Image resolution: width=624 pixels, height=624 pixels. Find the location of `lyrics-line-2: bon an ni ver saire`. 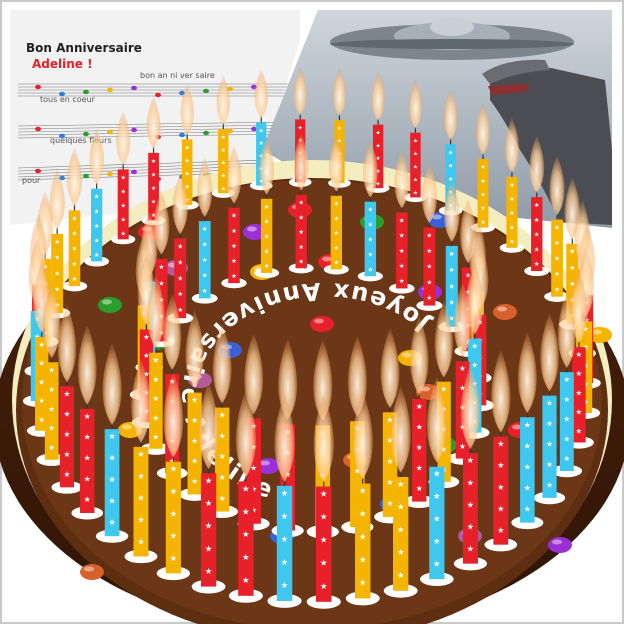

lyrics-line-2: bon an ni ver saire is located at coordinates (177, 75).